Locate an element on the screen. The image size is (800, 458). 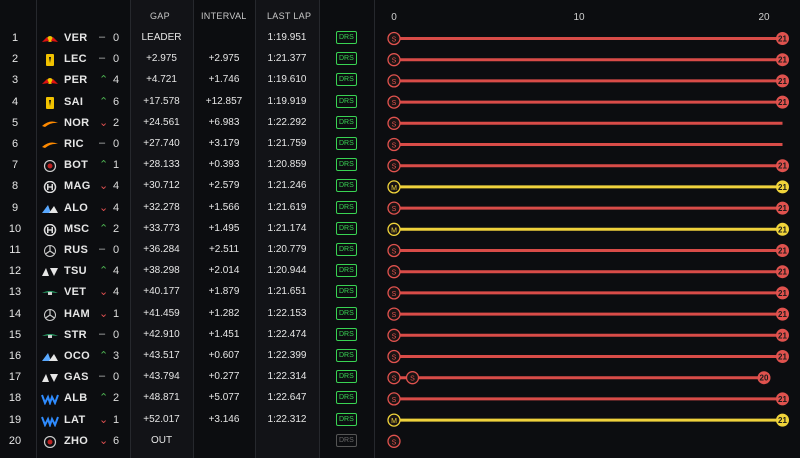
table-row: 8 MAG ⌄ 4 +30.712 +2.579 1:21.246 DRS is located at coordinates (400, 186).